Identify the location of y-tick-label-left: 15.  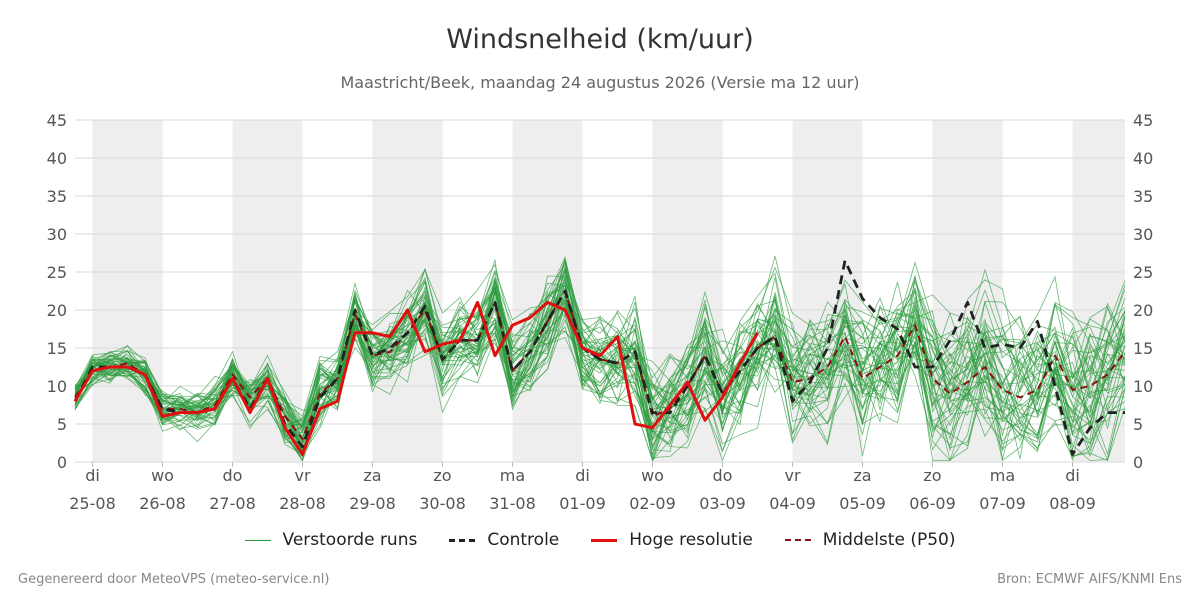
(57, 348).